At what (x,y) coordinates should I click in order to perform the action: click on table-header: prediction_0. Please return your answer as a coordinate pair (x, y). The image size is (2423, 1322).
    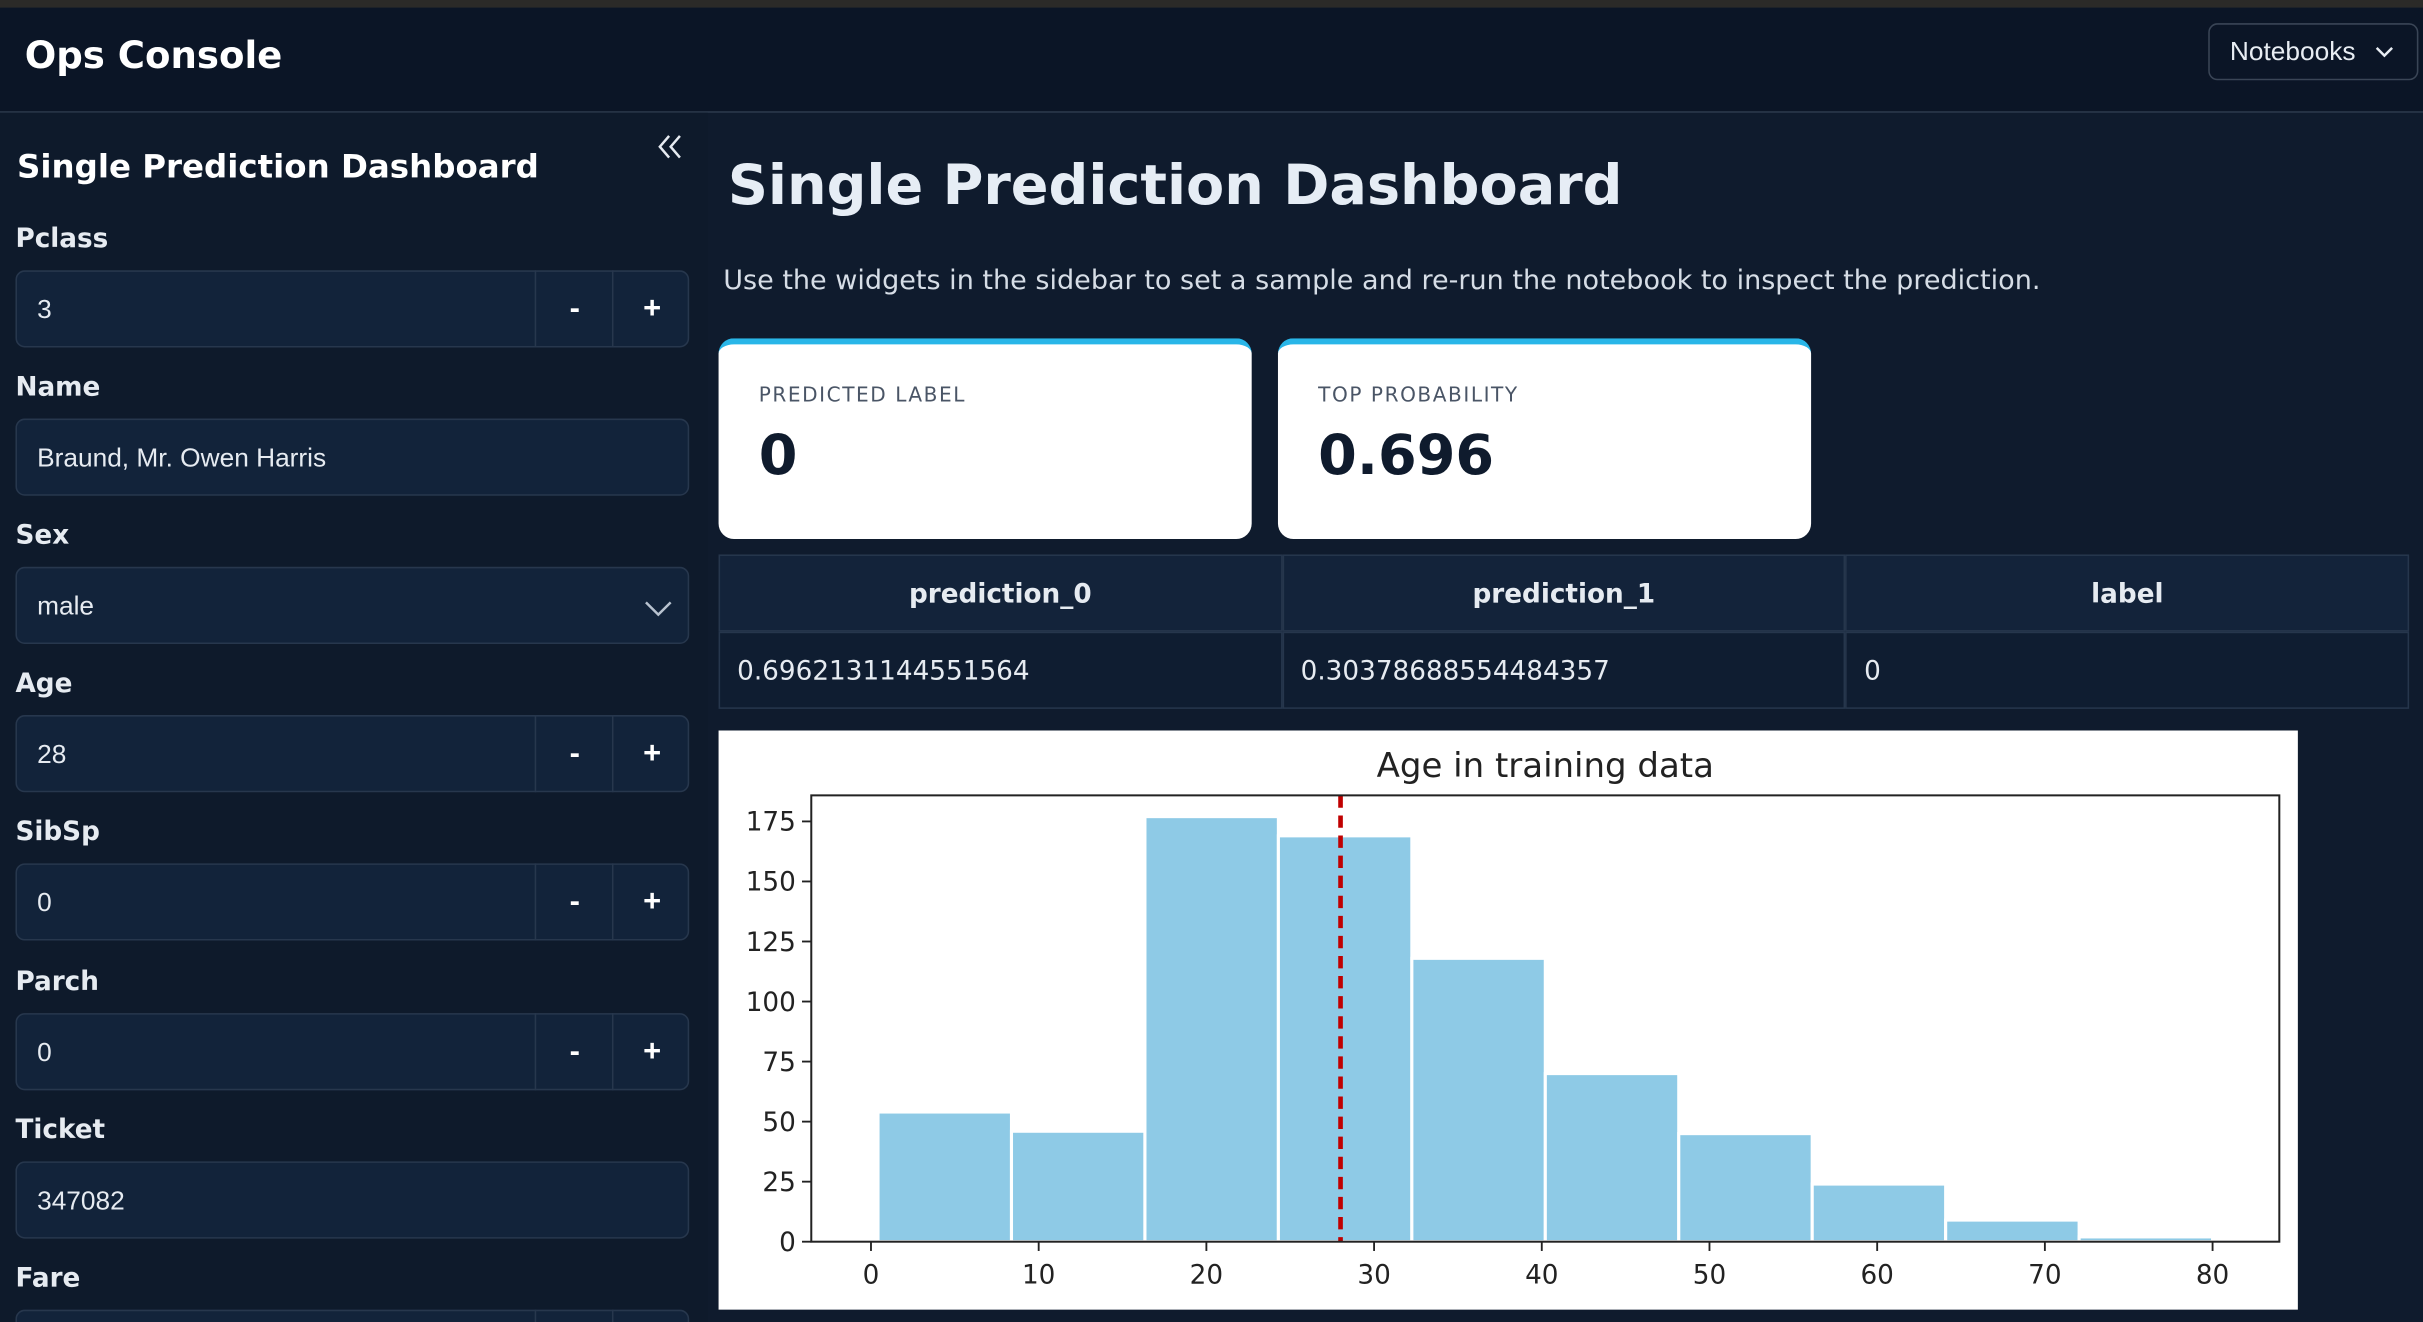
    Looking at the image, I should click on (1000, 593).